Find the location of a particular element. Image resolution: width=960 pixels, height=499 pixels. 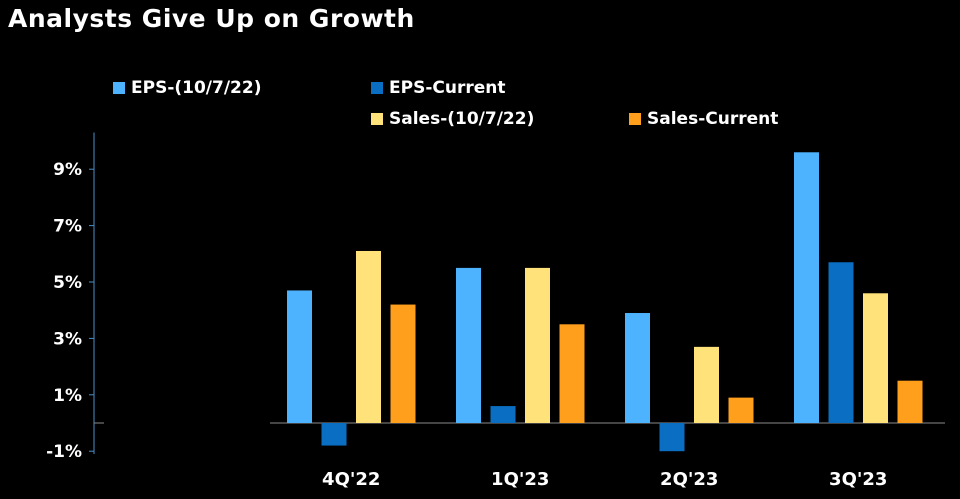

legend-label-sales-current: Sales-Current is located at coordinates (713, 119).